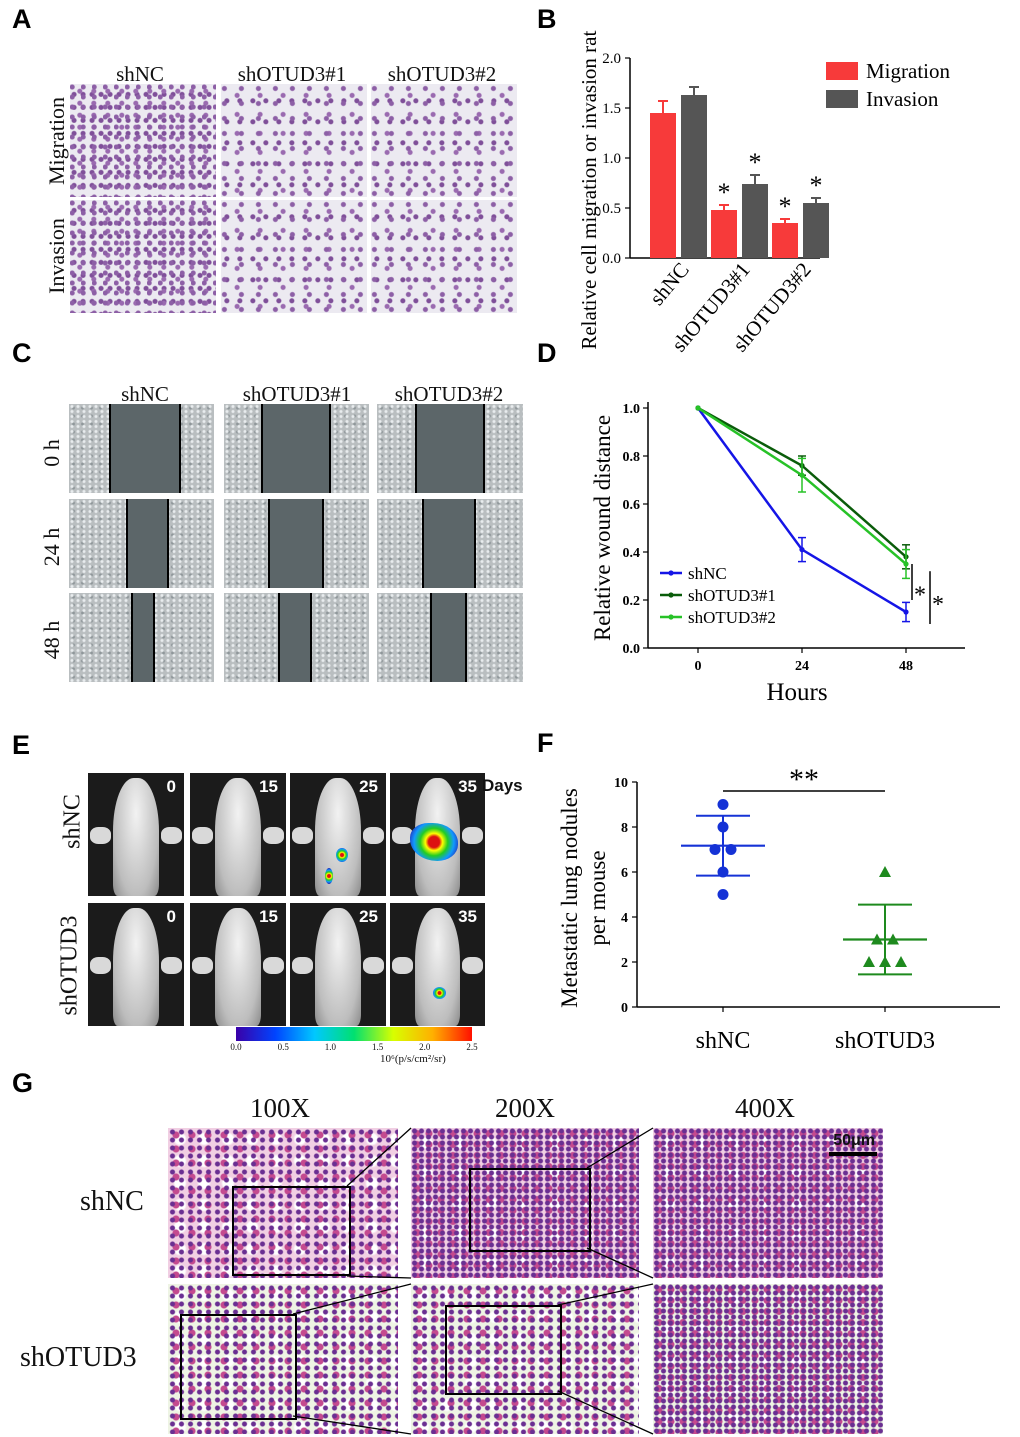 Image resolution: width=1020 pixels, height=1437 pixels. Describe the element at coordinates (141, 637) in the screenshot. I see `wound-image-48h-shnc` at that location.